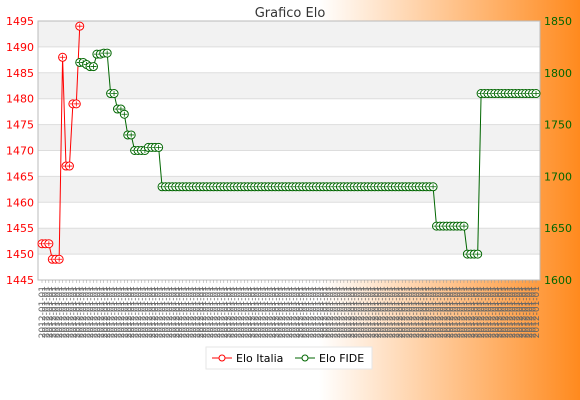 The image size is (580, 400). Describe the element at coordinates (558, 280) in the screenshot. I see `y-right-tick-label: 1600` at that location.